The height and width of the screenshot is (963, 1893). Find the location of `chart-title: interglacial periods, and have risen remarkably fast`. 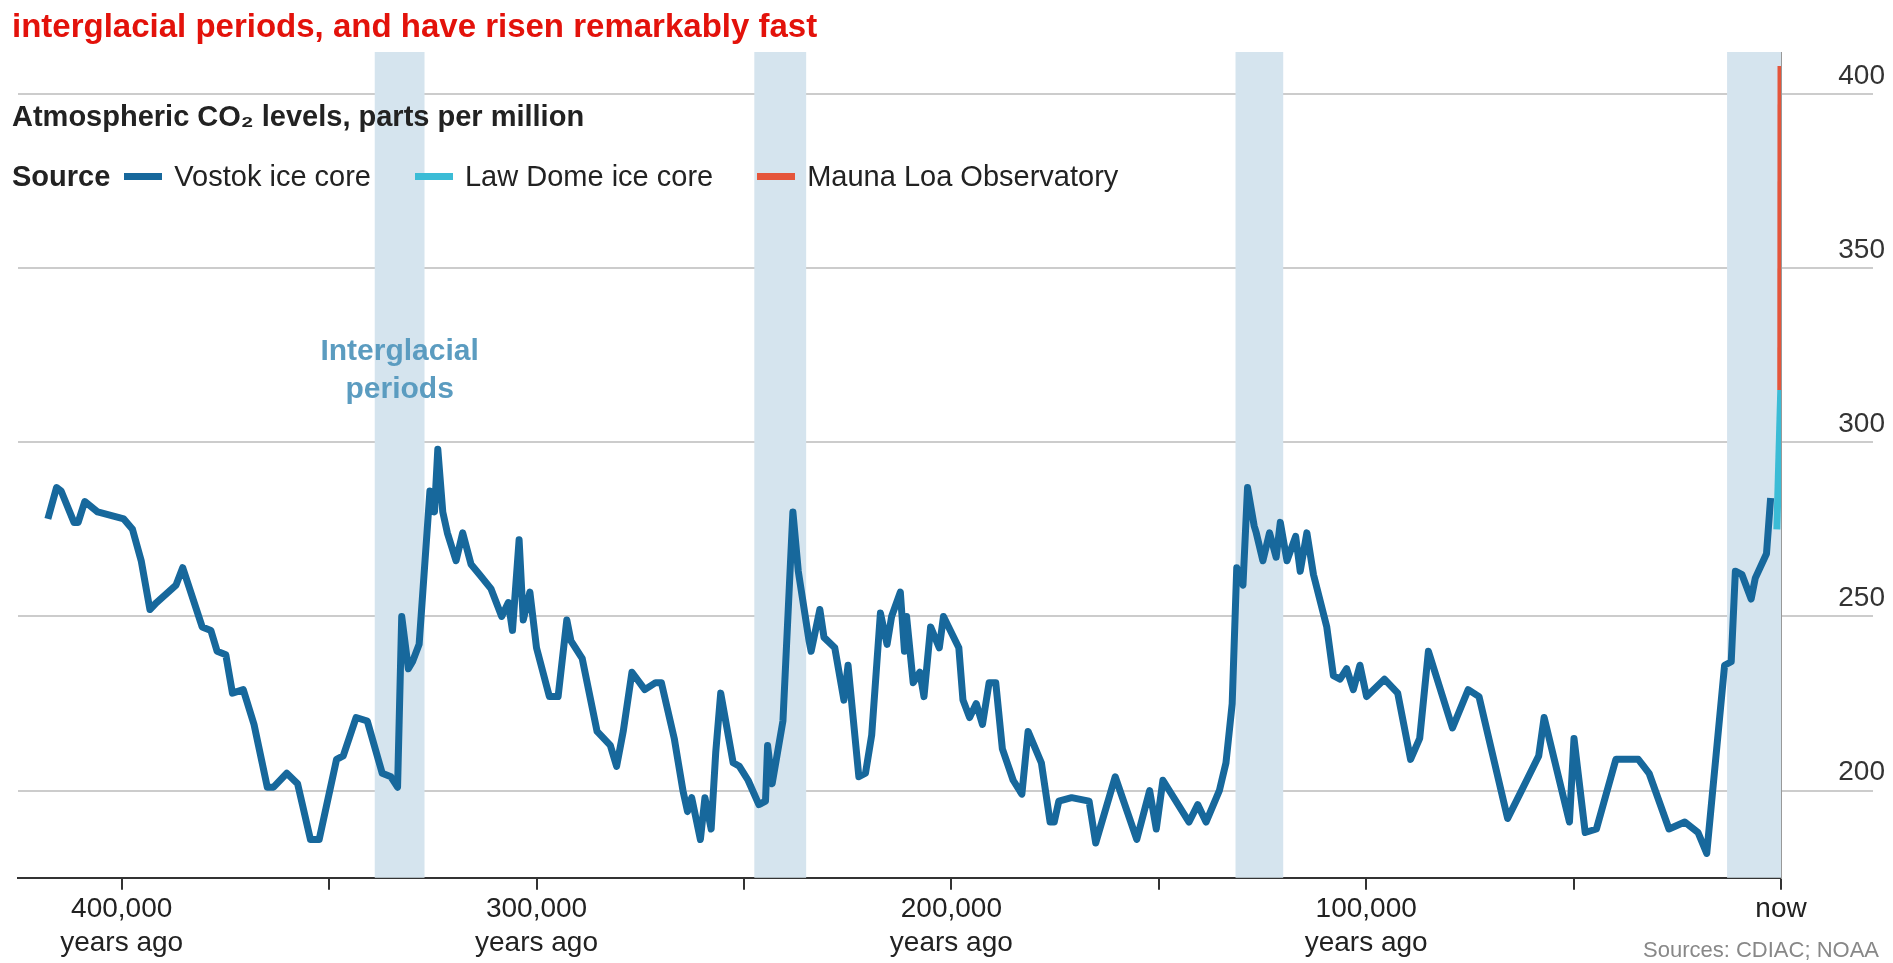

chart-title: interglacial periods, and have risen remarkably fast is located at coordinates (415, 25).